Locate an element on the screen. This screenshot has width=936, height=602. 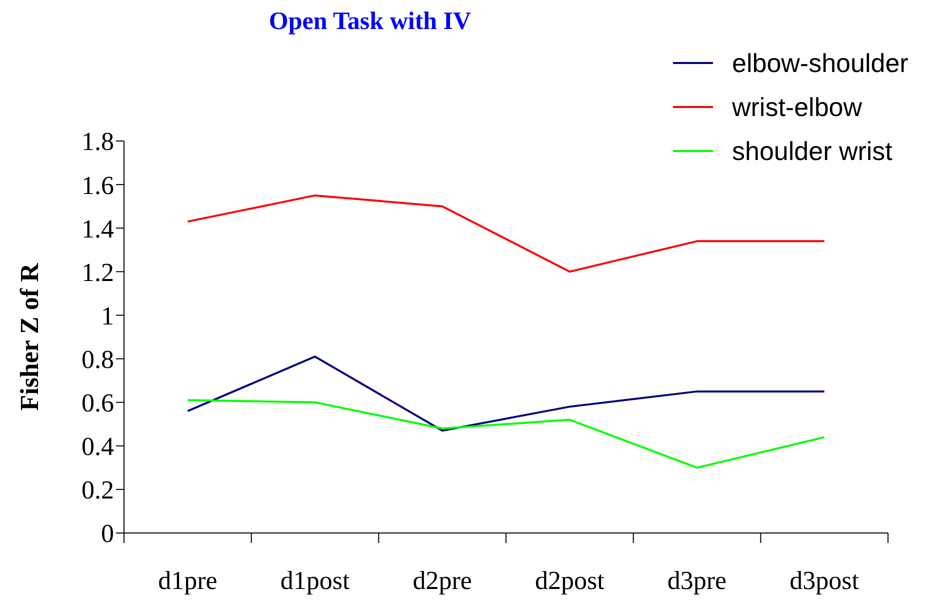
y-tick-label: 1 is located at coordinates (107, 315).